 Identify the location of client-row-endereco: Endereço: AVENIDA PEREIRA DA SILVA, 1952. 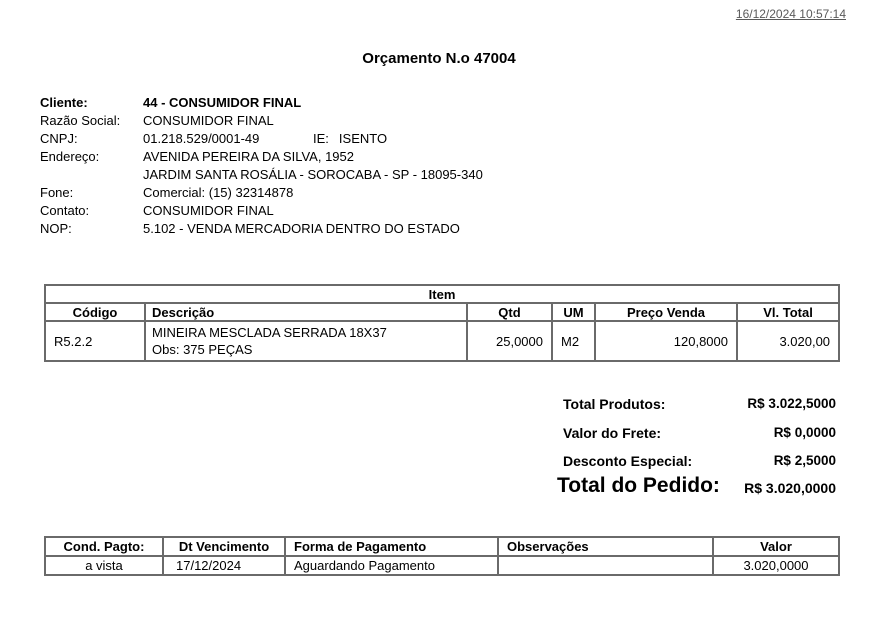
(261, 157).